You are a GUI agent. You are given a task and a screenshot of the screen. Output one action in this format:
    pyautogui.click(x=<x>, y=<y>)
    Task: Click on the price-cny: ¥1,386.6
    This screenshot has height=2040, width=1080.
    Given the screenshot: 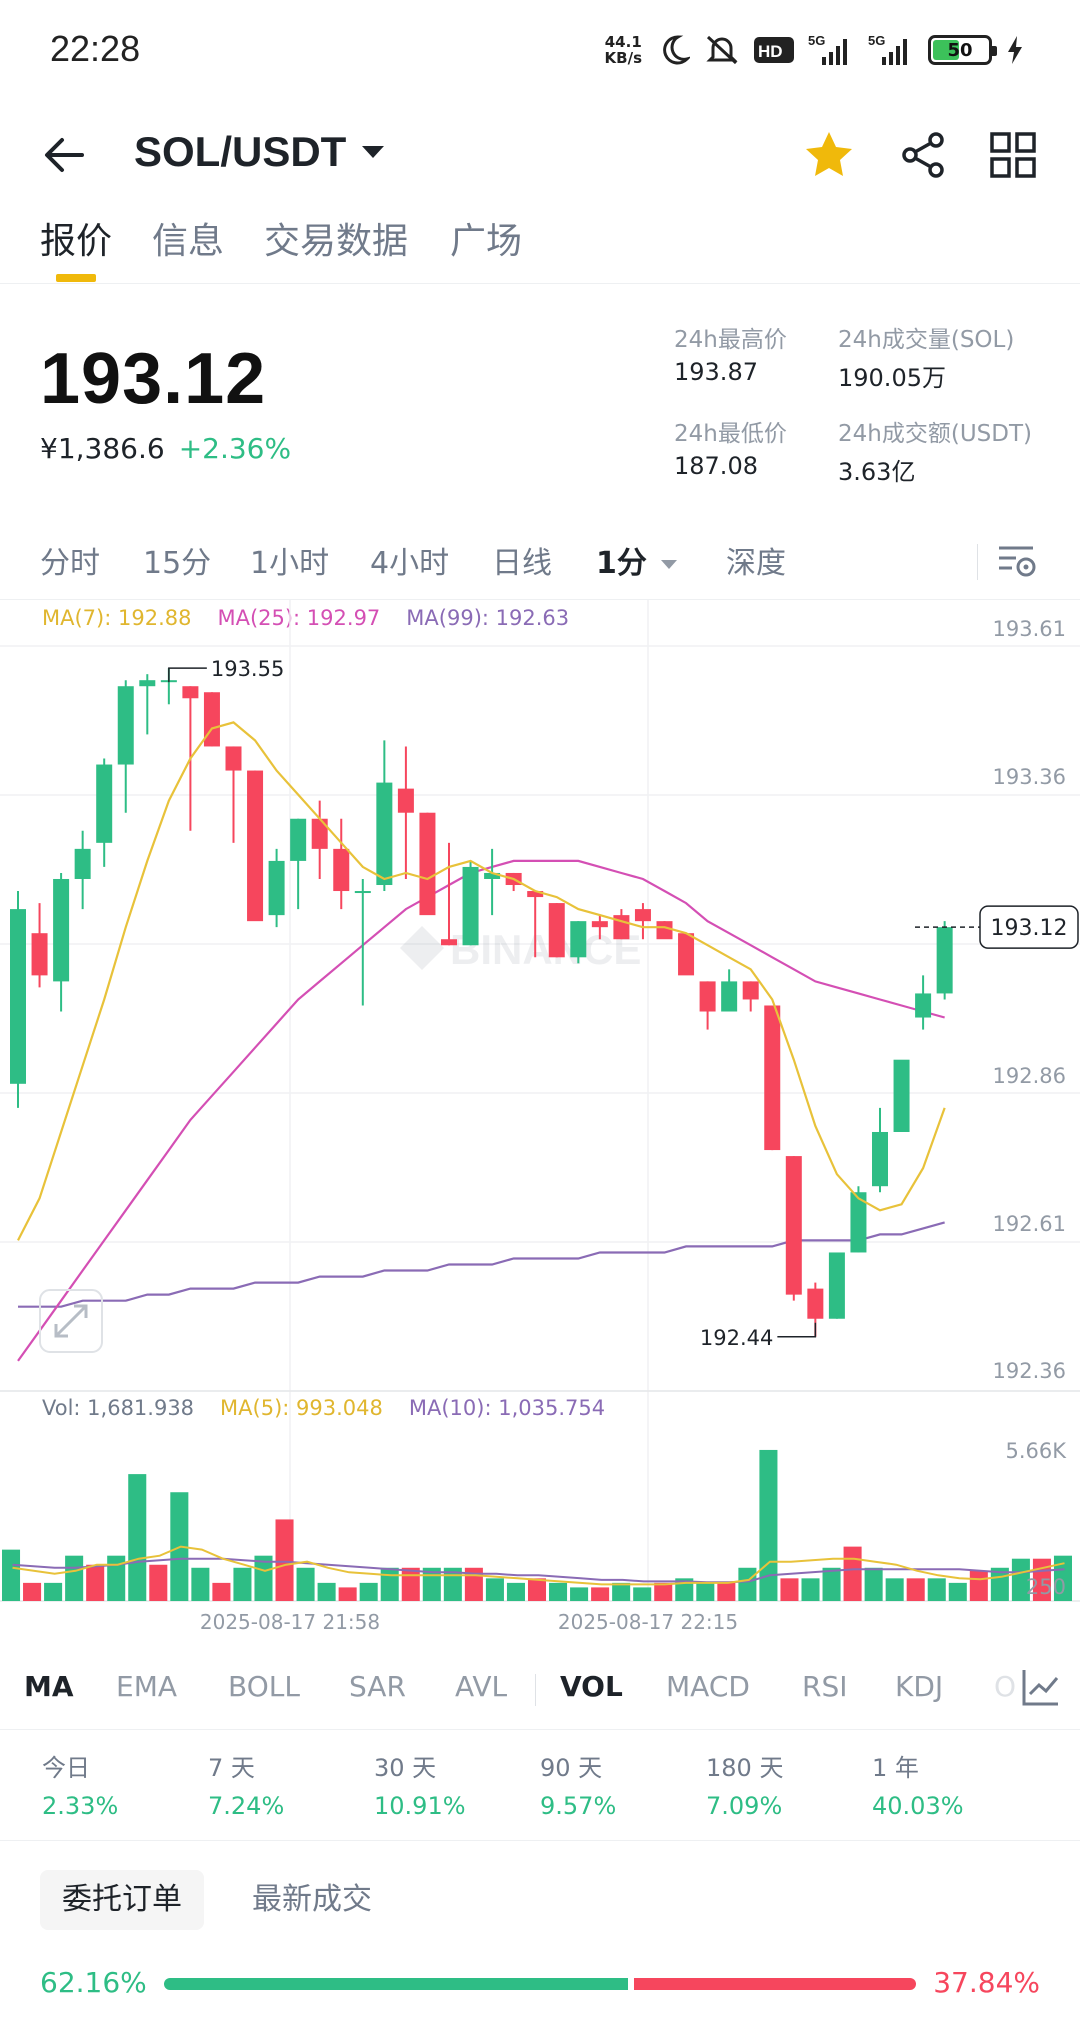 What is the action you would take?
    pyautogui.click(x=102, y=448)
    